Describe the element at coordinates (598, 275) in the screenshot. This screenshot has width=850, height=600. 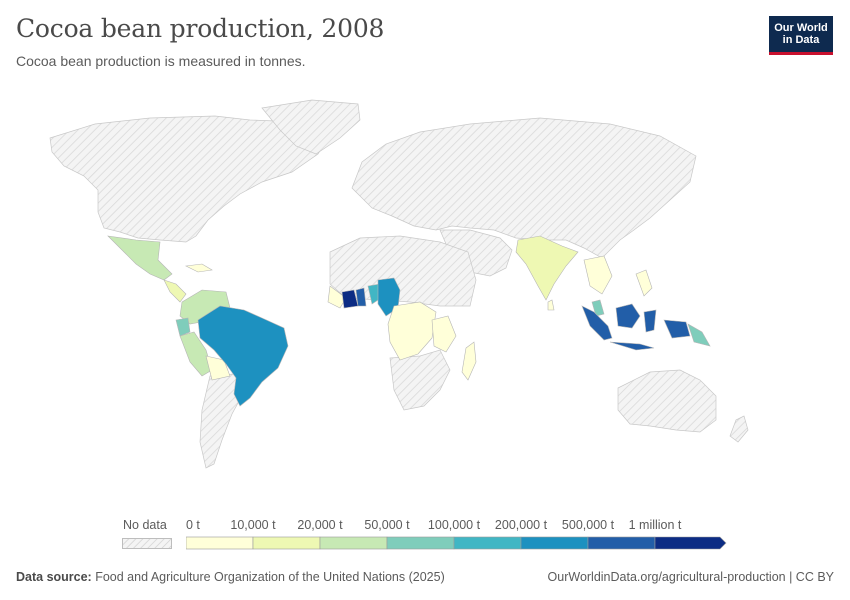
I see `country-indochina` at that location.